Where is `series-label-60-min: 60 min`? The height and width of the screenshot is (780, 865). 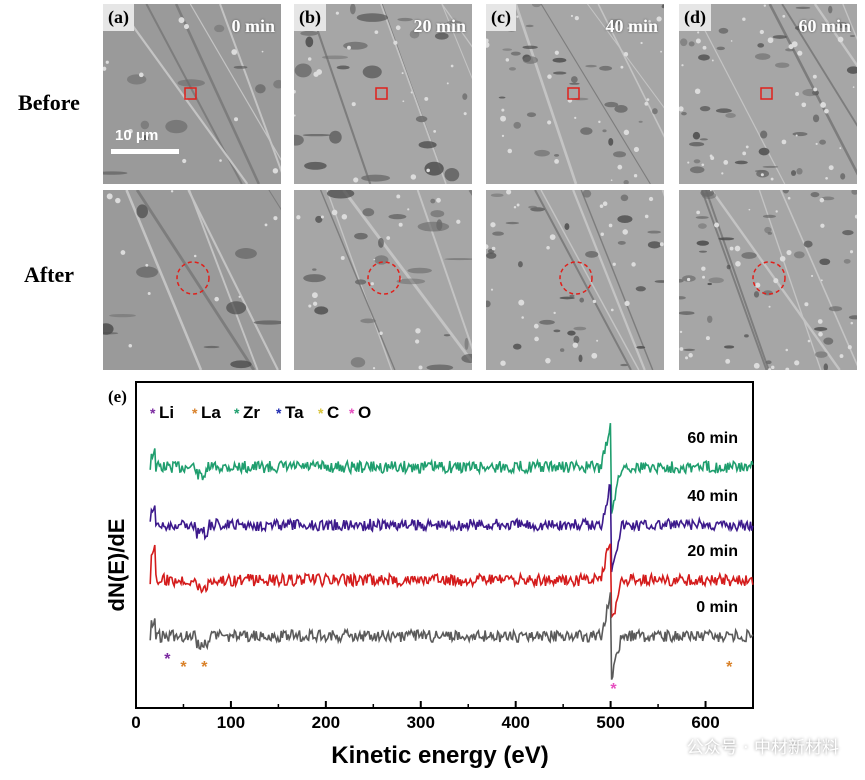 series-label-60-min: 60 min is located at coordinates (712, 438).